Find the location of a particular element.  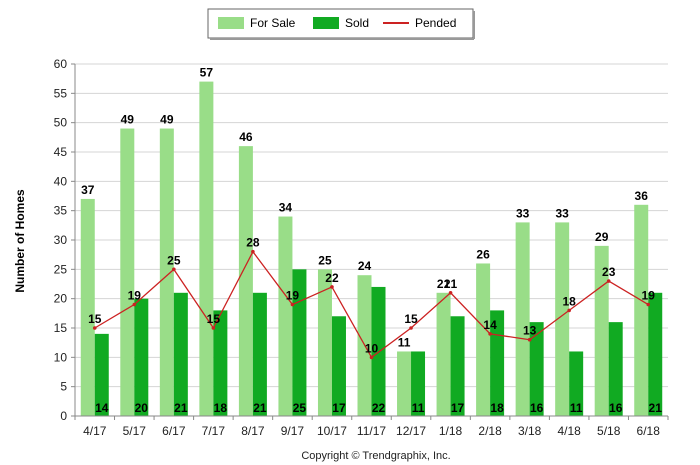

y-tick-label: 15 is located at coordinates (61, 328).